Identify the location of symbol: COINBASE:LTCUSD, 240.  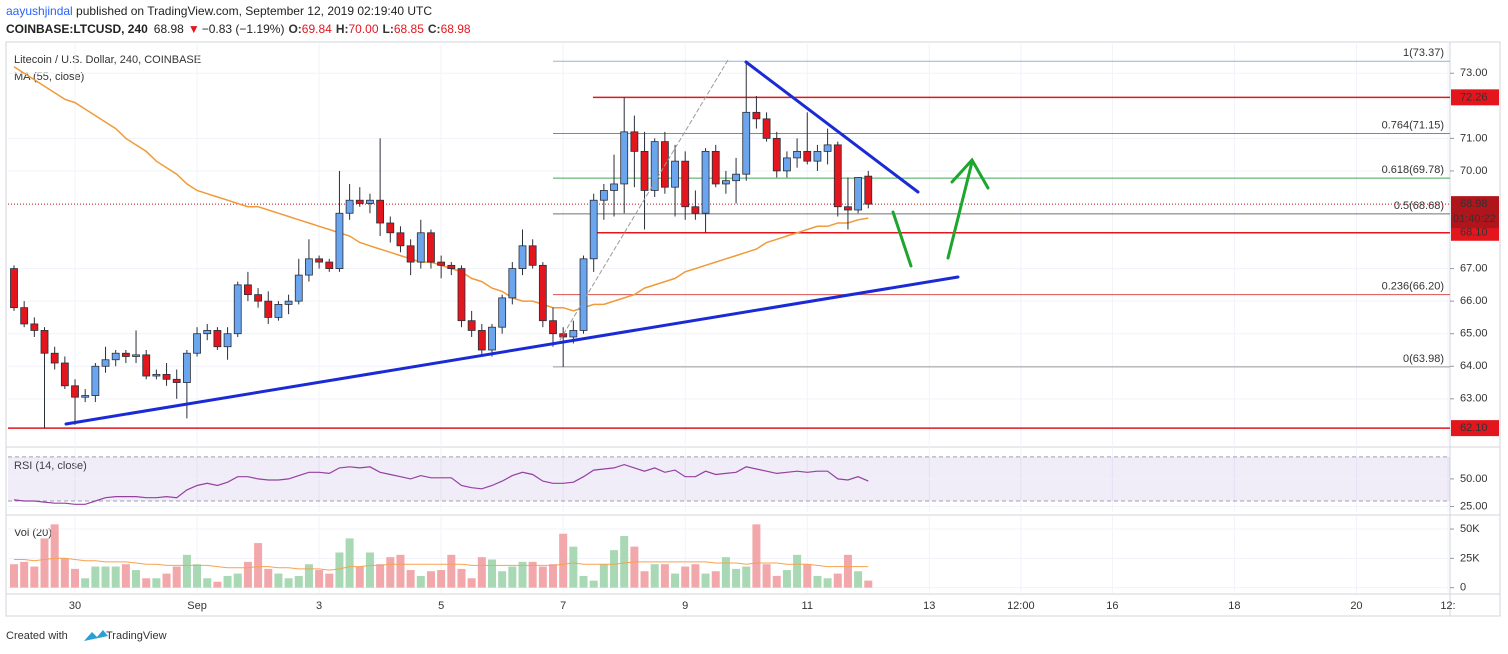
(77, 29).